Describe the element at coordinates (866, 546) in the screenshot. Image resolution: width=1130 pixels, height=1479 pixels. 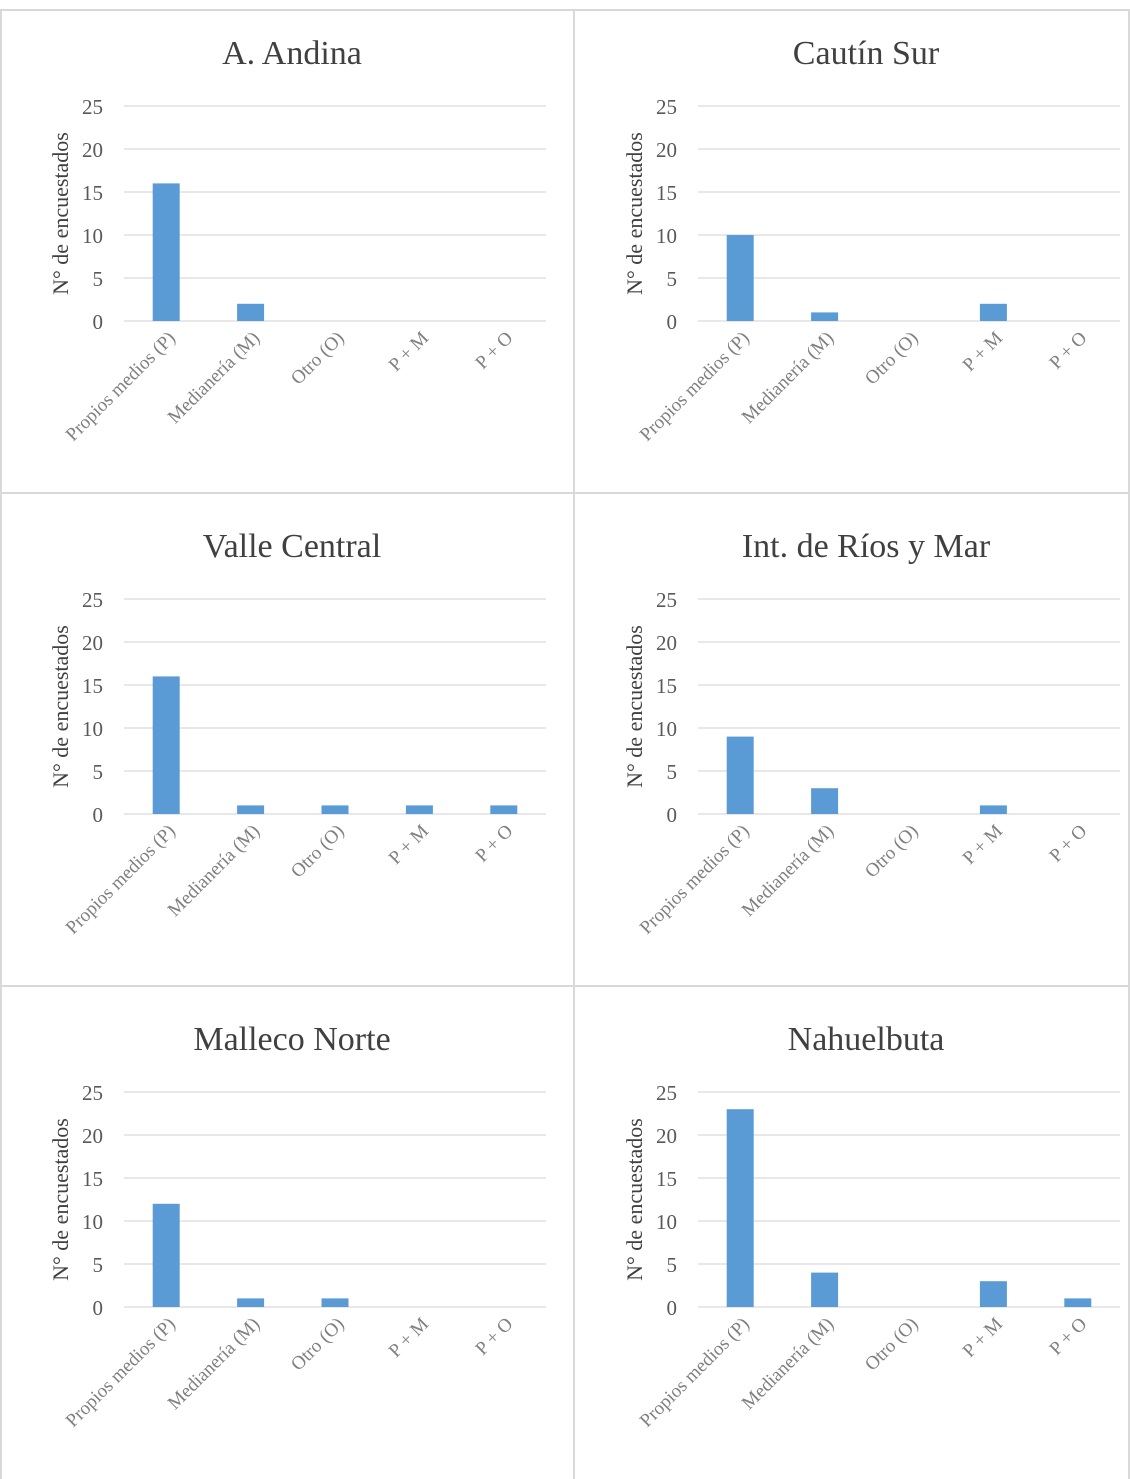
I see `chart-title: Int. de Ríos y Mar` at that location.